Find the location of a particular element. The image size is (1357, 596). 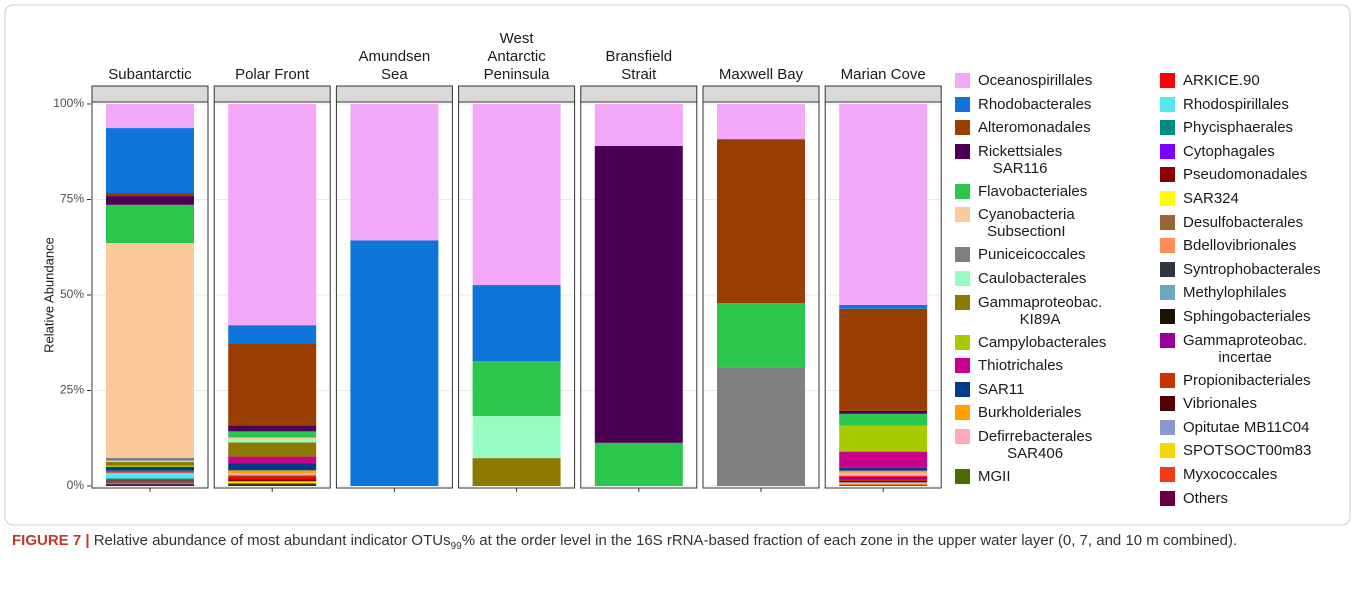

legend-item: Campylobacterales is located at coordinates (1030, 342).